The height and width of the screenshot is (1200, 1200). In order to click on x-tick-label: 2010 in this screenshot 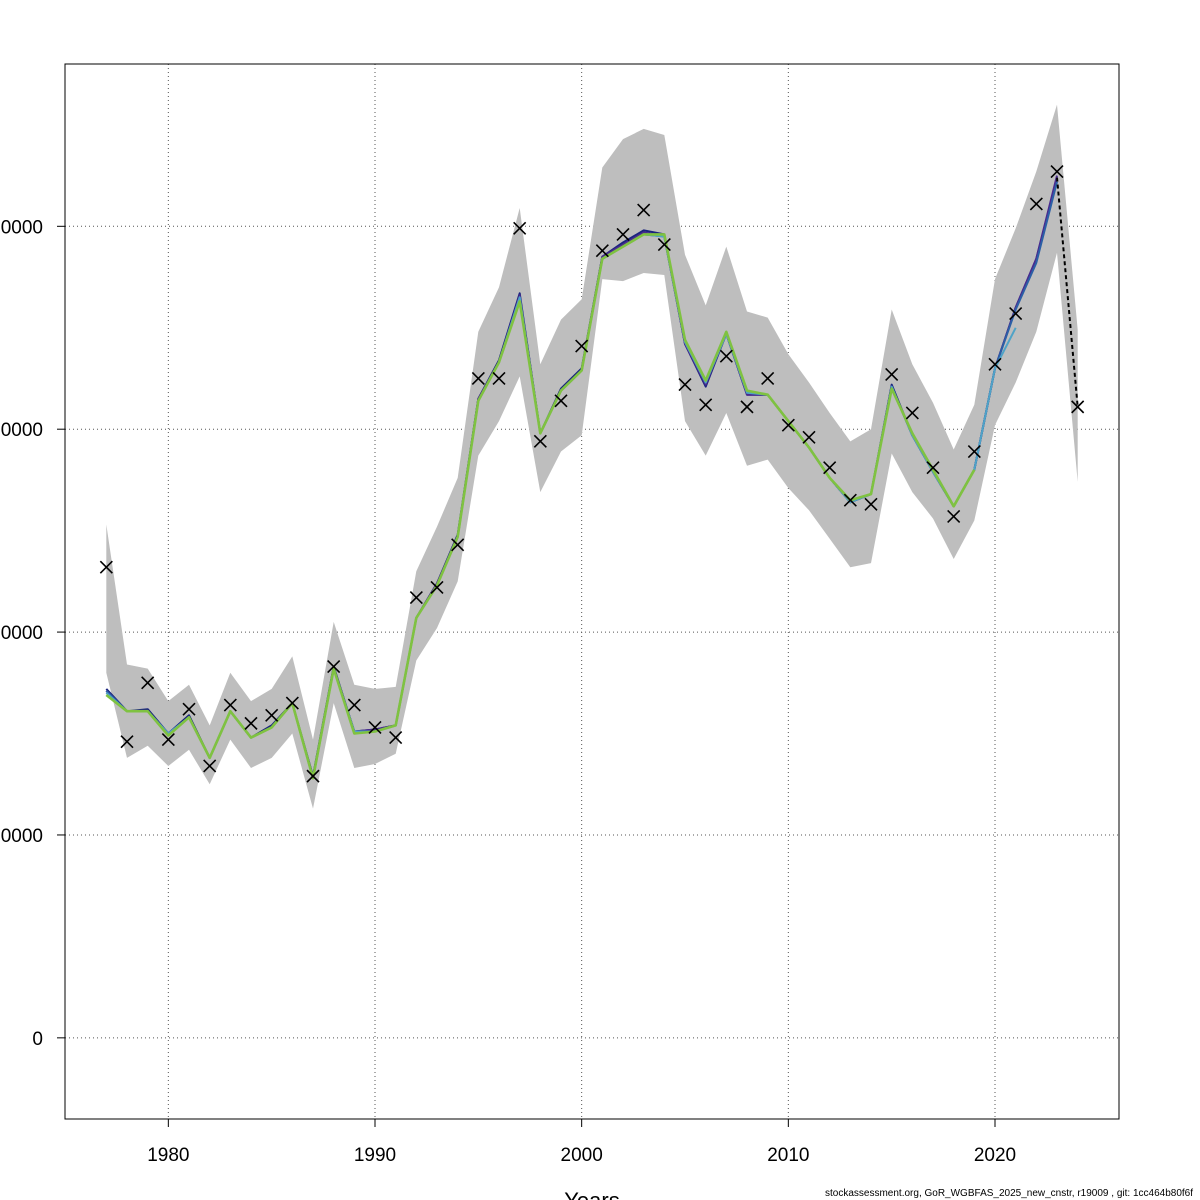, I will do `click(788, 1155)`.